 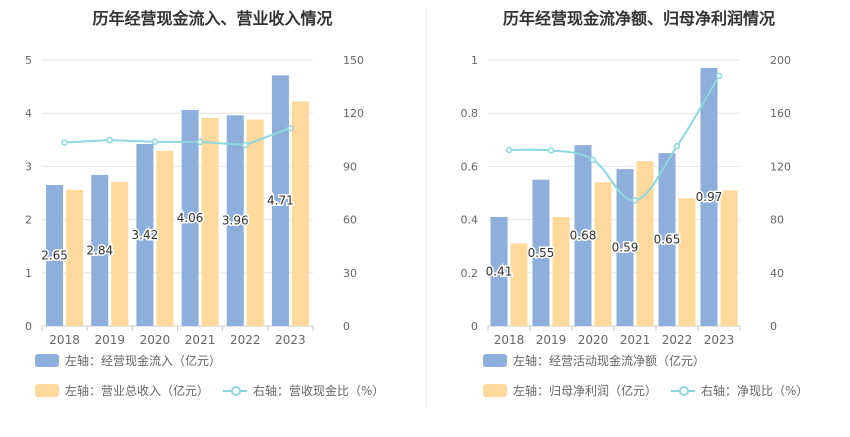 What do you see at coordinates (350, 166) in the screenshot?
I see `y-right-tick-label: 90` at bounding box center [350, 166].